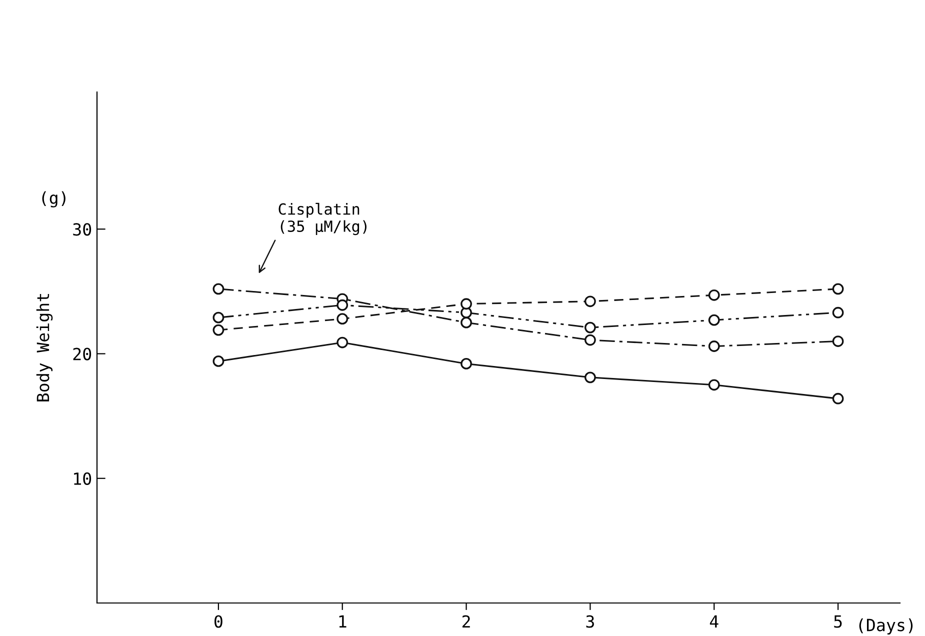  I want to click on y-axis-title: Body Weight, so click(44, 348).